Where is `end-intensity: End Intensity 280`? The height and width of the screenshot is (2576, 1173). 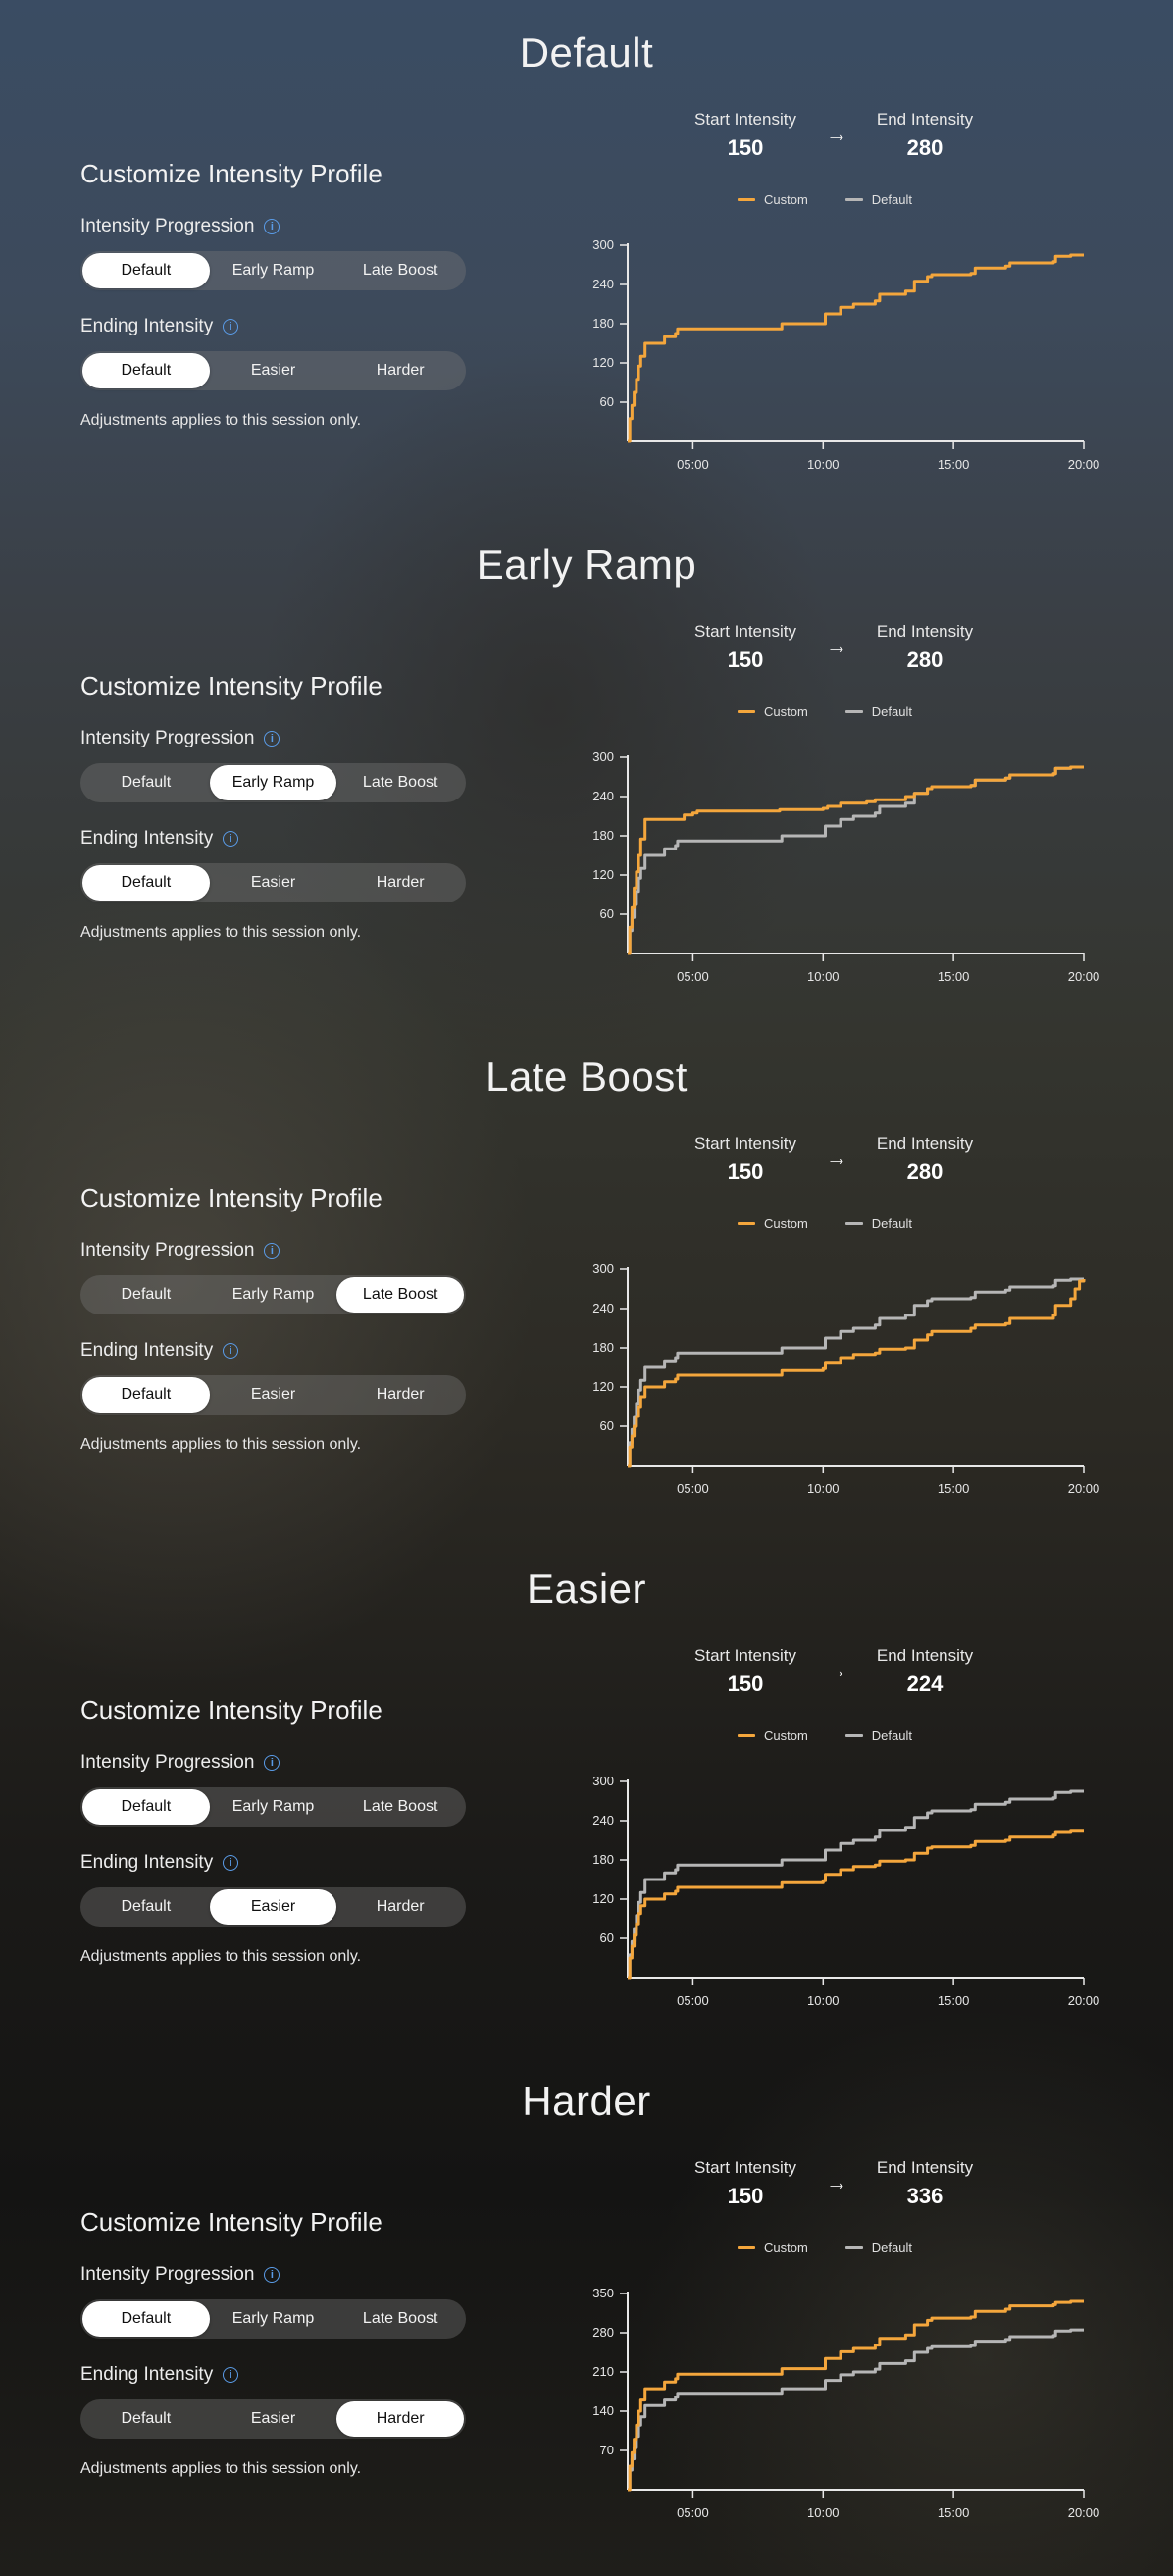
end-intensity: End Intensity 280 is located at coordinates (924, 135).